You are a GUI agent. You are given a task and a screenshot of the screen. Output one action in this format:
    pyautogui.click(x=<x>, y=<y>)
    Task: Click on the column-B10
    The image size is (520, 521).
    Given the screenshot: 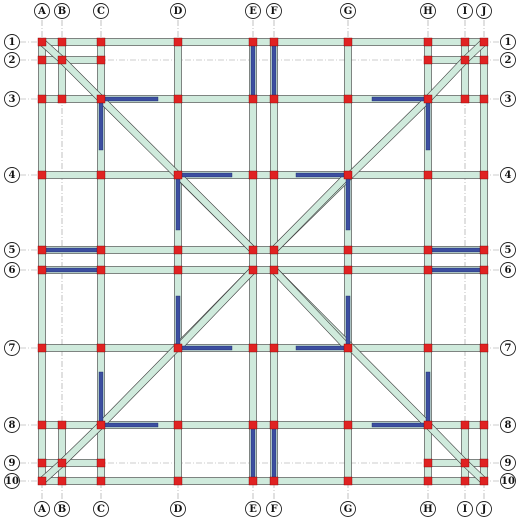 What is the action you would take?
    pyautogui.click(x=62, y=481)
    